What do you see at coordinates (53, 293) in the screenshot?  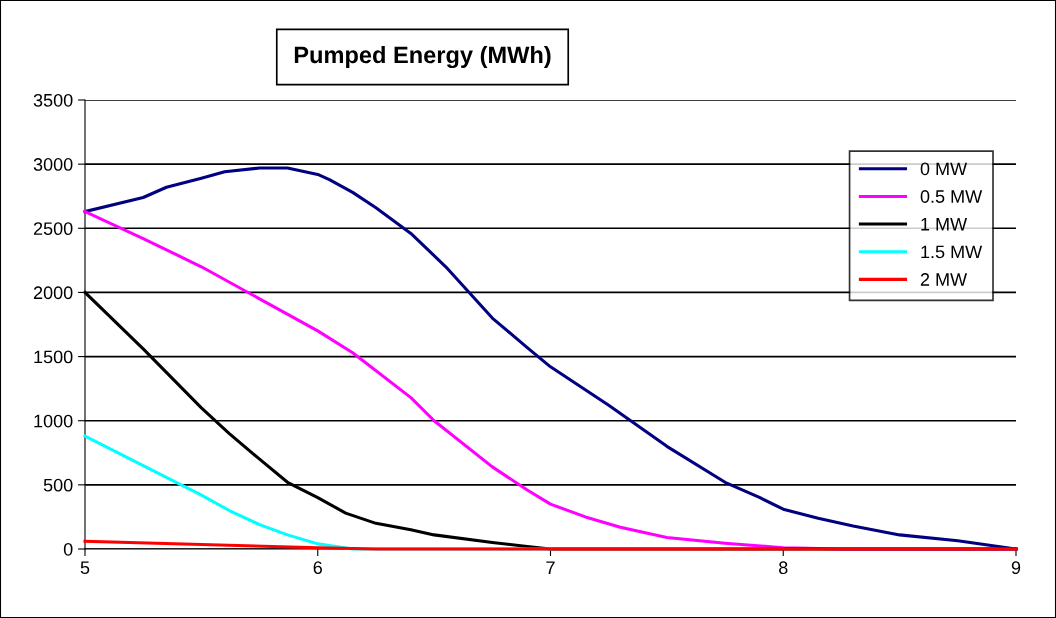 I see `y-tick-label: 2000` at bounding box center [53, 293].